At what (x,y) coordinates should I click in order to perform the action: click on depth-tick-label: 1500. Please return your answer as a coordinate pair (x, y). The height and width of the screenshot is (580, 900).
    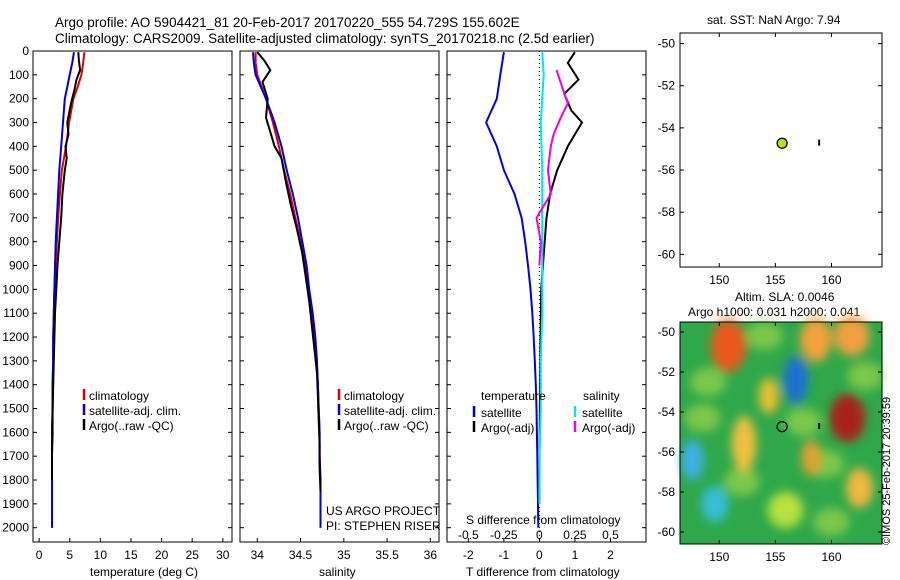
    Looking at the image, I should click on (15, 409).